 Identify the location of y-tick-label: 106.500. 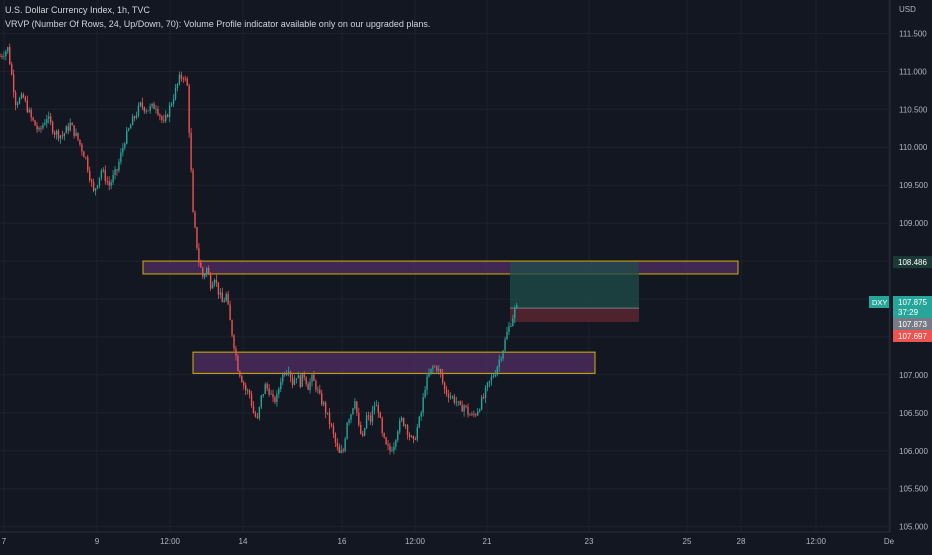
(913, 413).